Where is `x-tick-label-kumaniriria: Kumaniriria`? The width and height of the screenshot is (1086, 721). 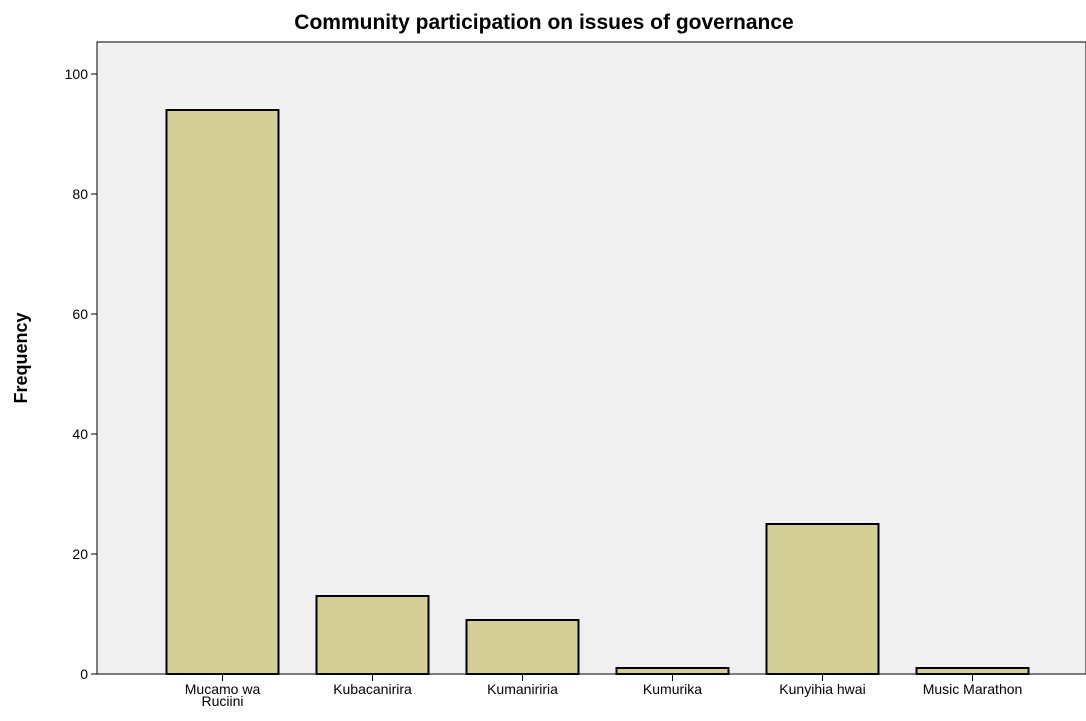 x-tick-label-kumaniriria: Kumaniriria is located at coordinates (522, 689).